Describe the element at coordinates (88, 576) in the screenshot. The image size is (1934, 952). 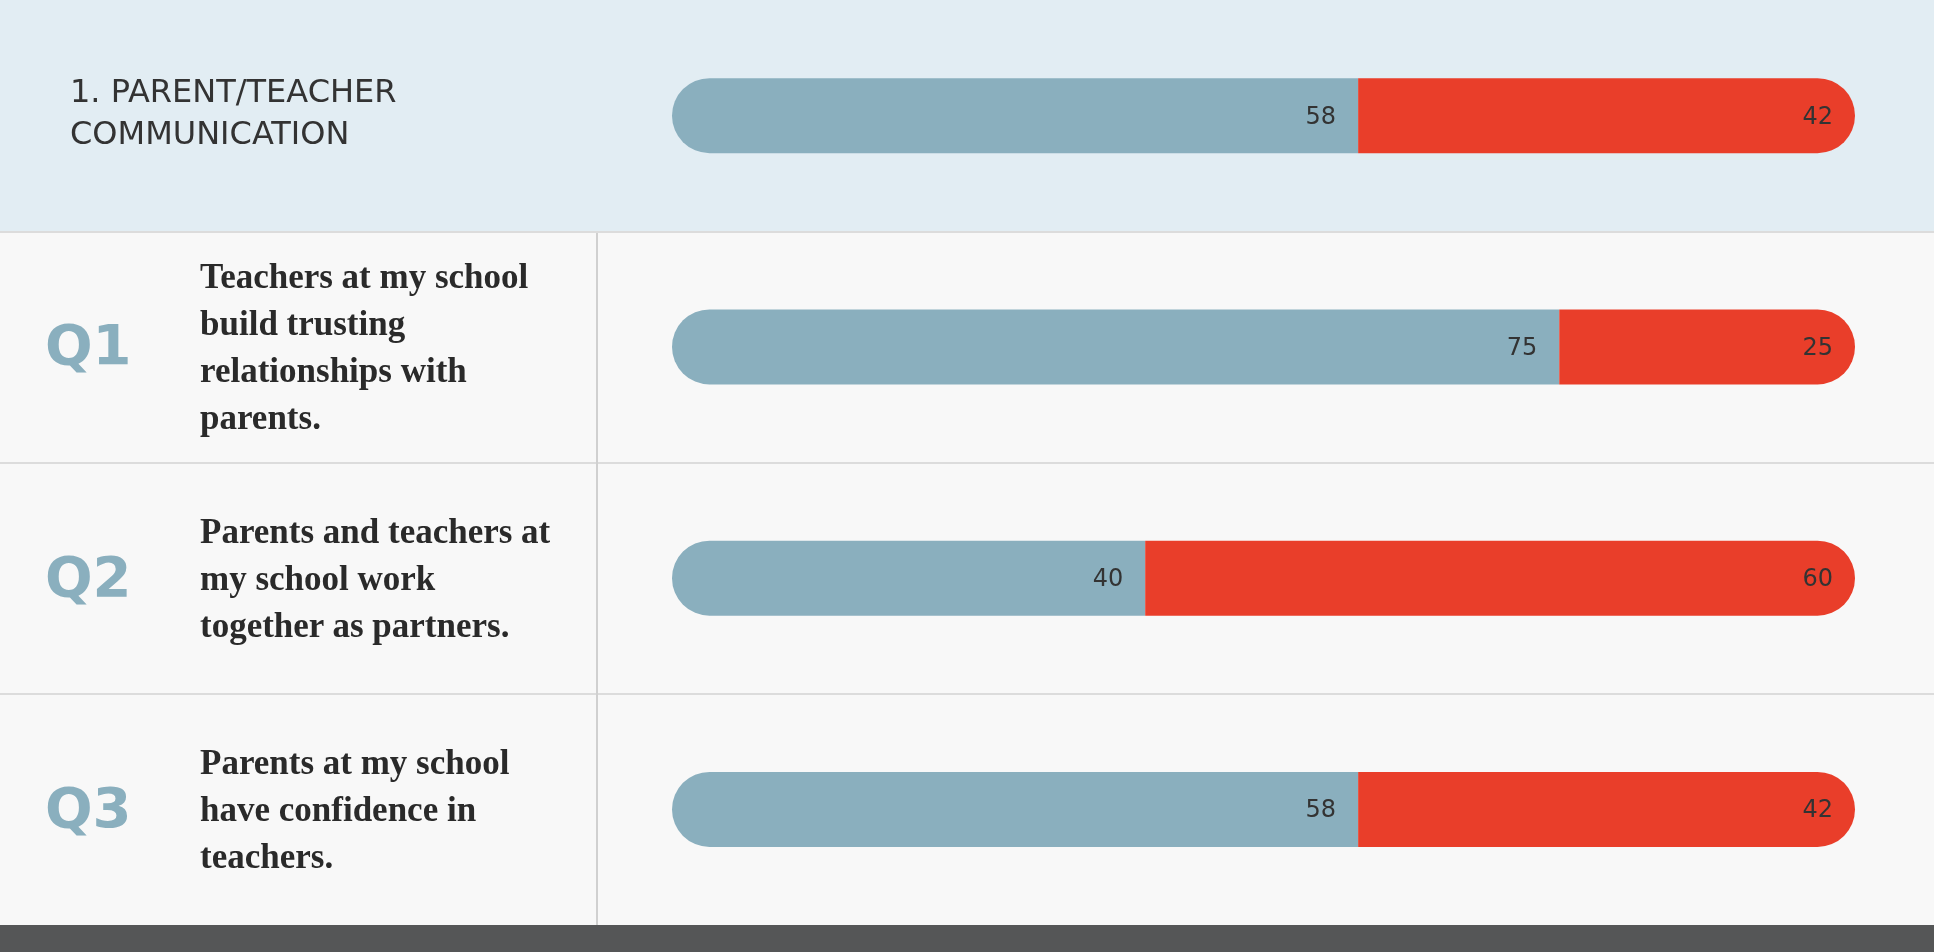
I see `text: Q2` at that location.